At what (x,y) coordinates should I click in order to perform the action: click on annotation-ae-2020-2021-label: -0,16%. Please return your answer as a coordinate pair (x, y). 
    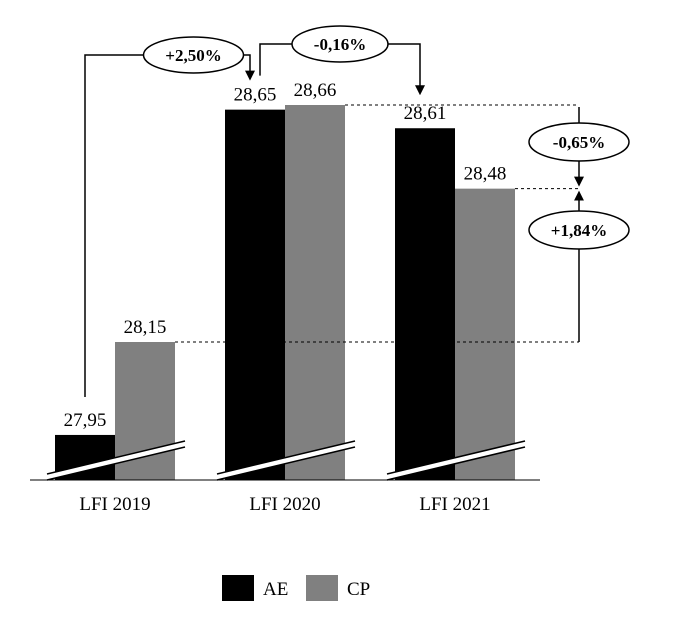
    Looking at the image, I should click on (340, 44).